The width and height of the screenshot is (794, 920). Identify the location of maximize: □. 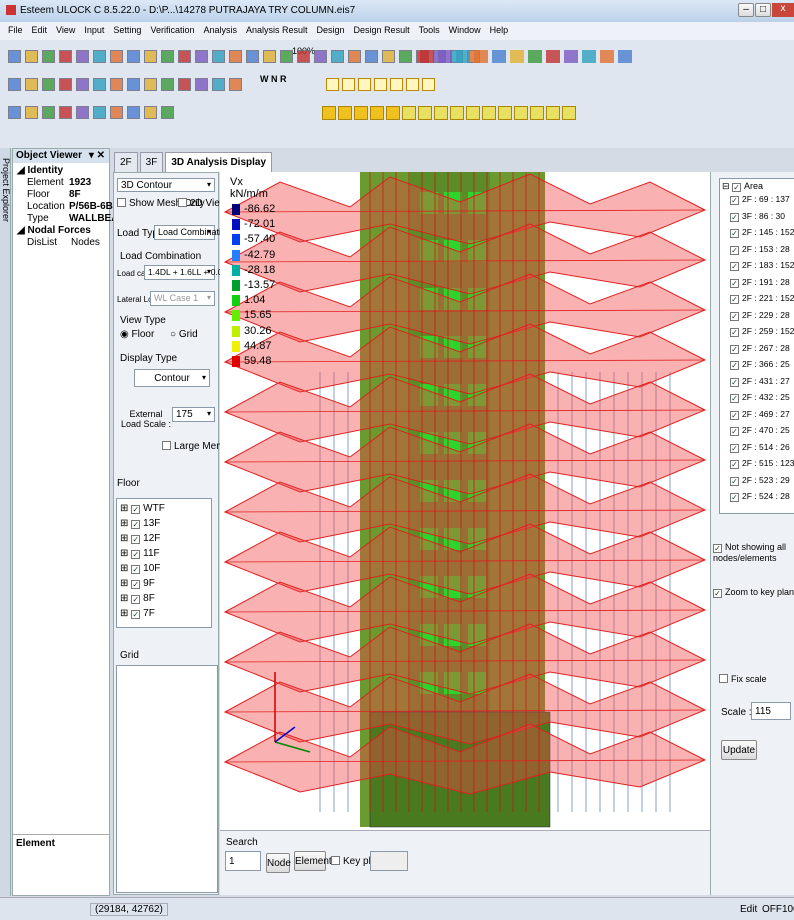
(763, 10).